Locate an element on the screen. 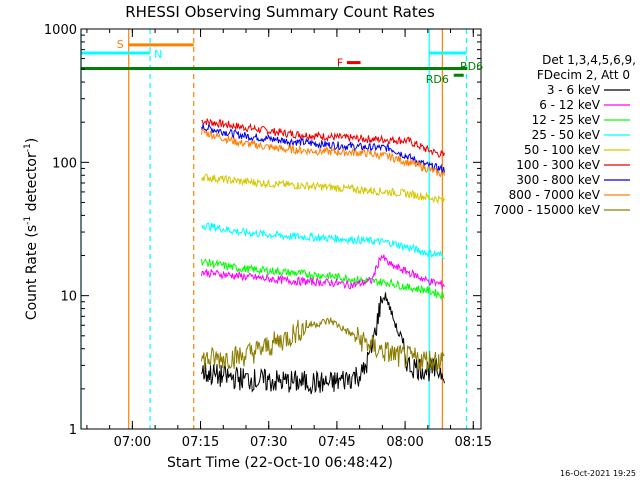 The height and width of the screenshot is (480, 640). rd6-right-label: RD6 is located at coordinates (471, 66).